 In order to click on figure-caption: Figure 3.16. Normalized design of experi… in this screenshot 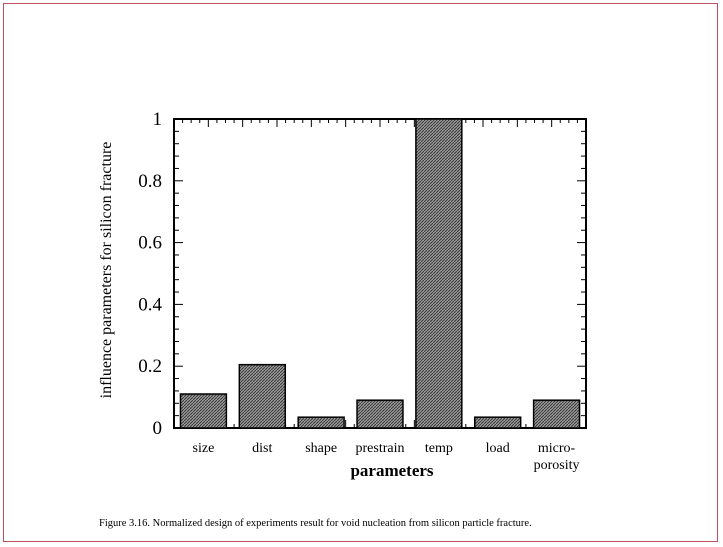, I will do `click(315, 523)`.